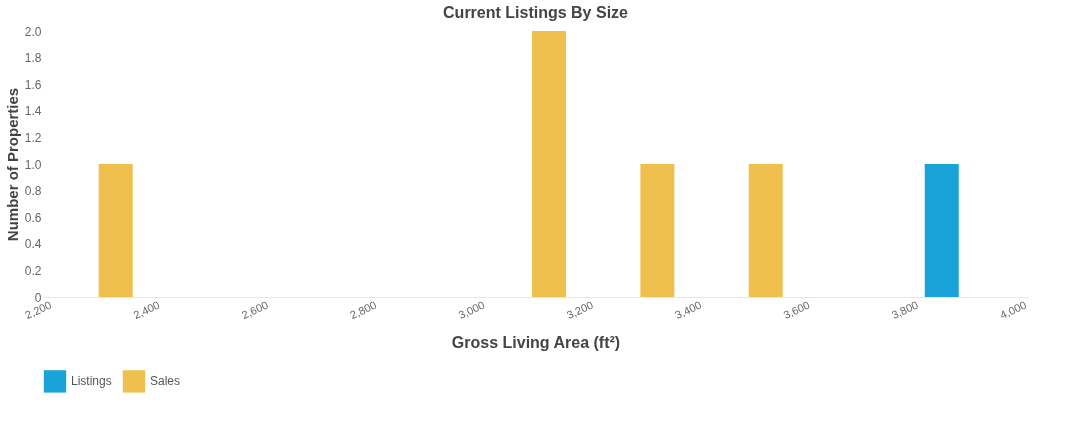 This screenshot has width=1073, height=438. What do you see at coordinates (33, 58) in the screenshot?
I see `y-tick-label: 1.8` at bounding box center [33, 58].